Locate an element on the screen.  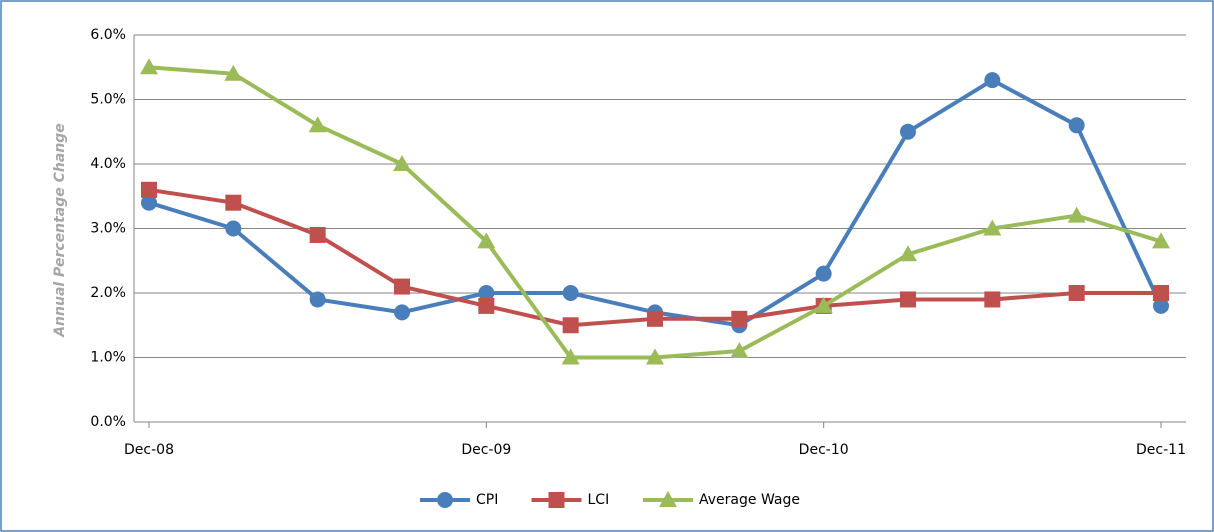
x-tick-label: Dec-09 is located at coordinates (486, 450).